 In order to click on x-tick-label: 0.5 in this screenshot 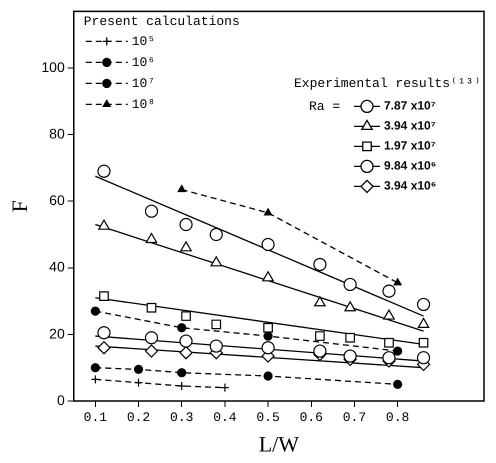, I will do `click(268, 418)`.